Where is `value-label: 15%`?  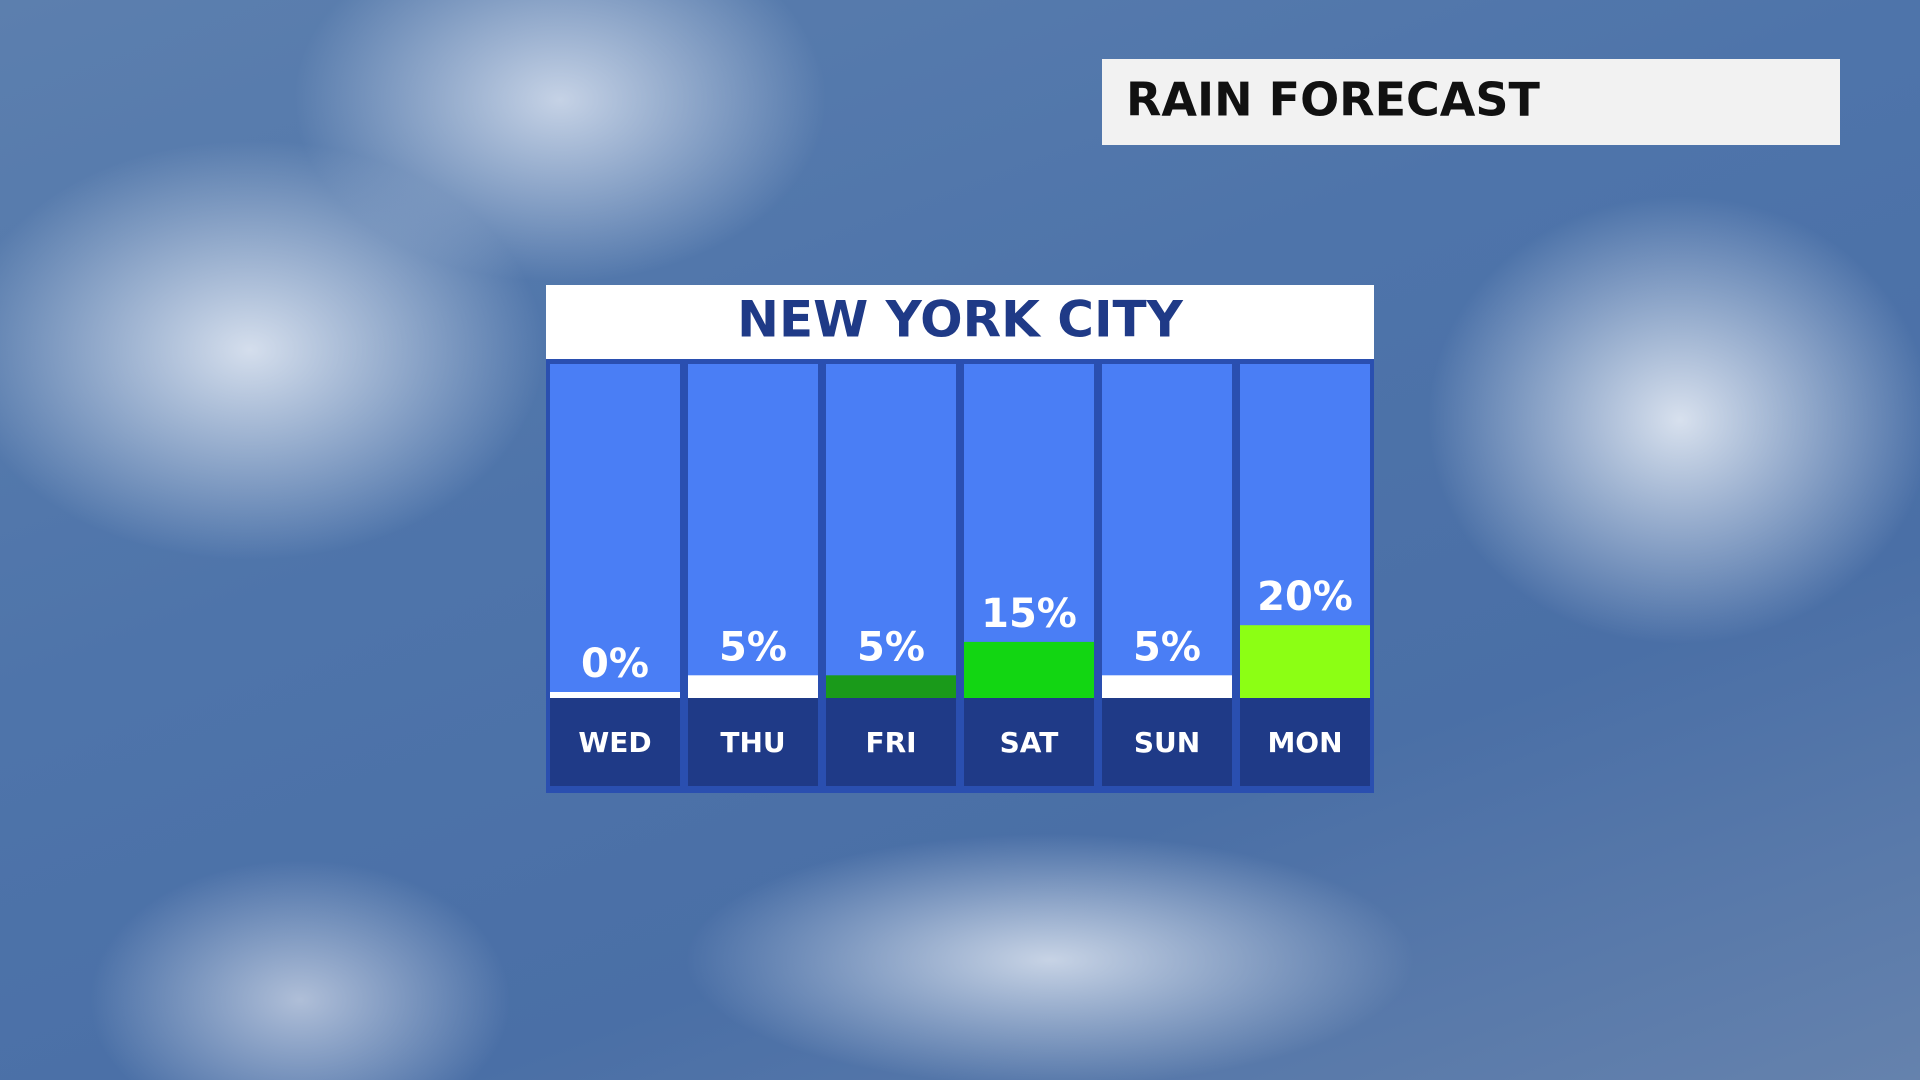 value-label: 15% is located at coordinates (1029, 614).